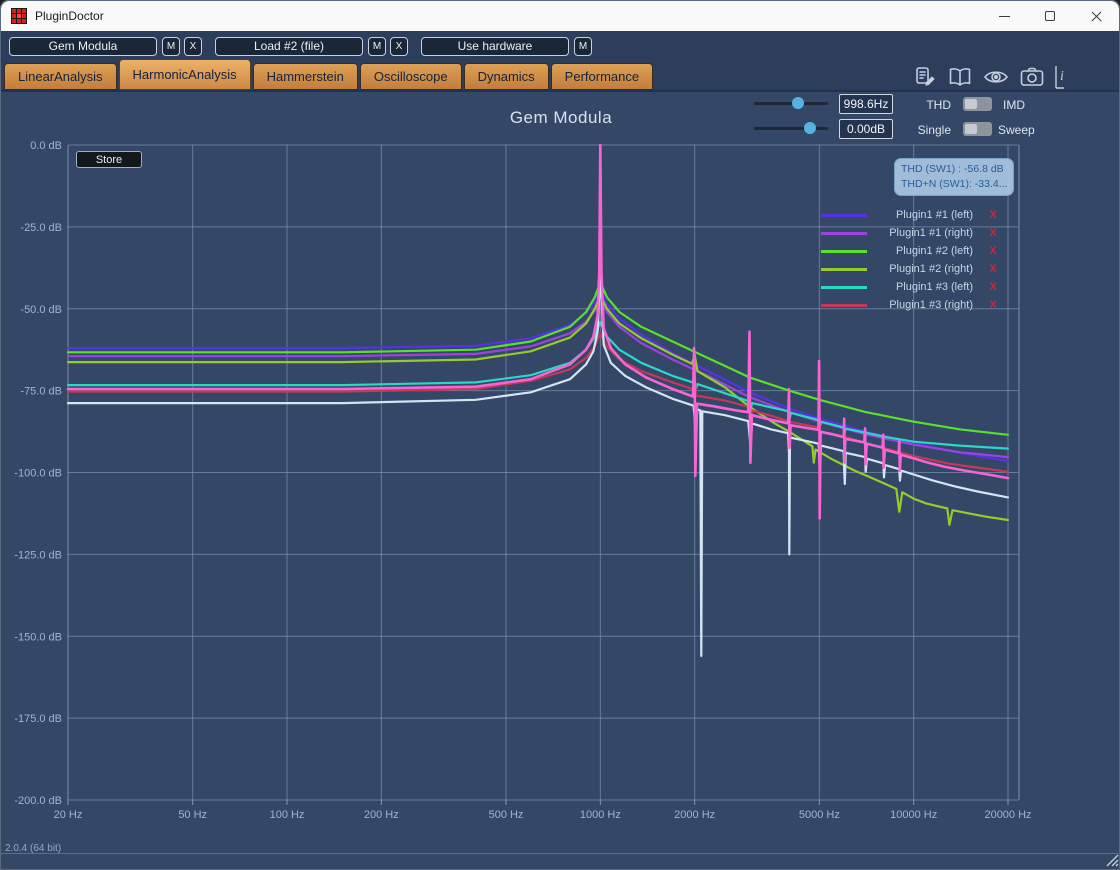  I want to click on legend-label: Plugin1 #1 (right), so click(931, 233).